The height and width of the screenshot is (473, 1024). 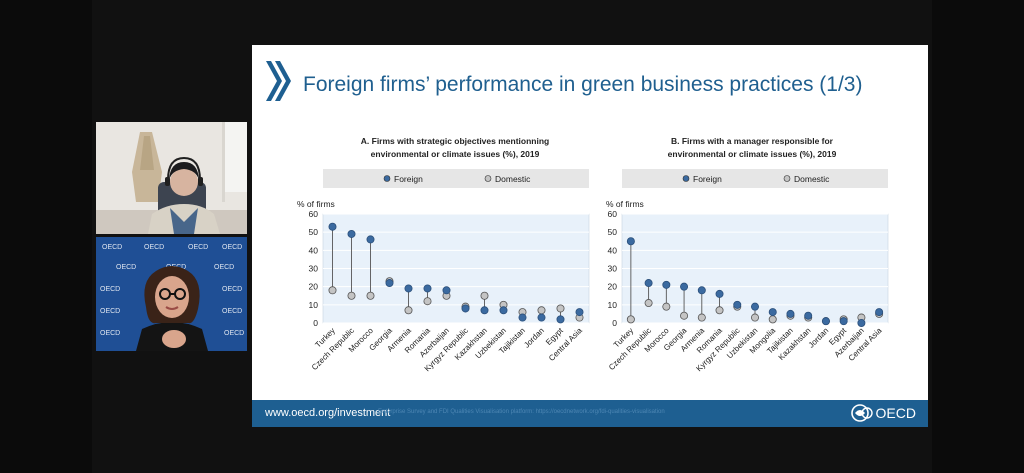 I want to click on y-tick-label: 50, so click(x=613, y=232).